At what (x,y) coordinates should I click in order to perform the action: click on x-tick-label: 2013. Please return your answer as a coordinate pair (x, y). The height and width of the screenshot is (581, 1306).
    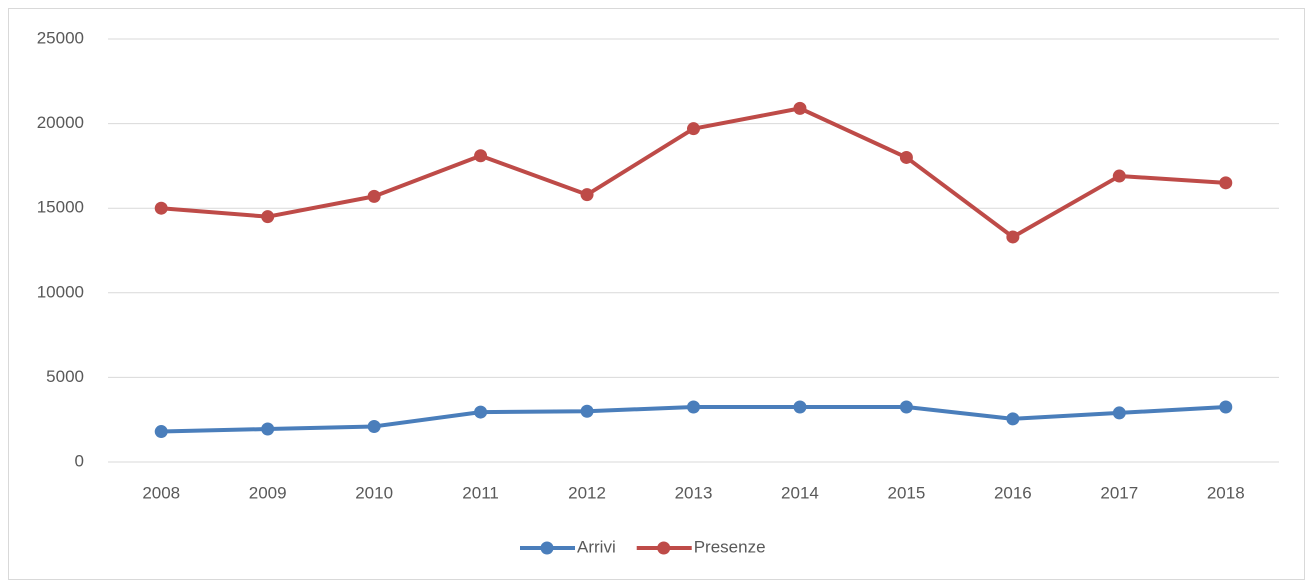
    Looking at the image, I should click on (694, 492).